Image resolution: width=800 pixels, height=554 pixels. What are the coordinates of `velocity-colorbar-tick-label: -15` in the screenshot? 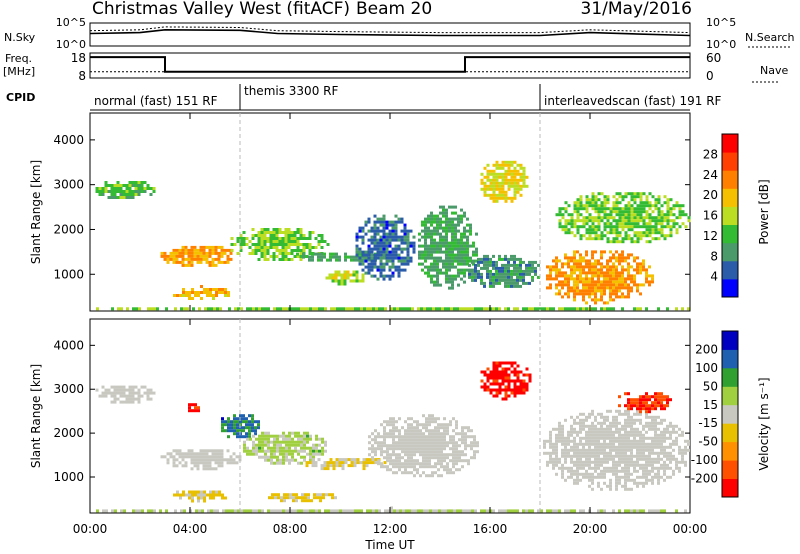 It's located at (708, 423).